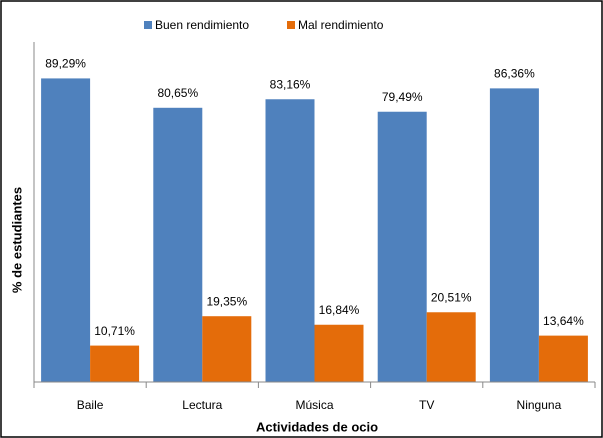  What do you see at coordinates (314, 405) in the screenshot?
I see `x-tick-label: Música` at bounding box center [314, 405].